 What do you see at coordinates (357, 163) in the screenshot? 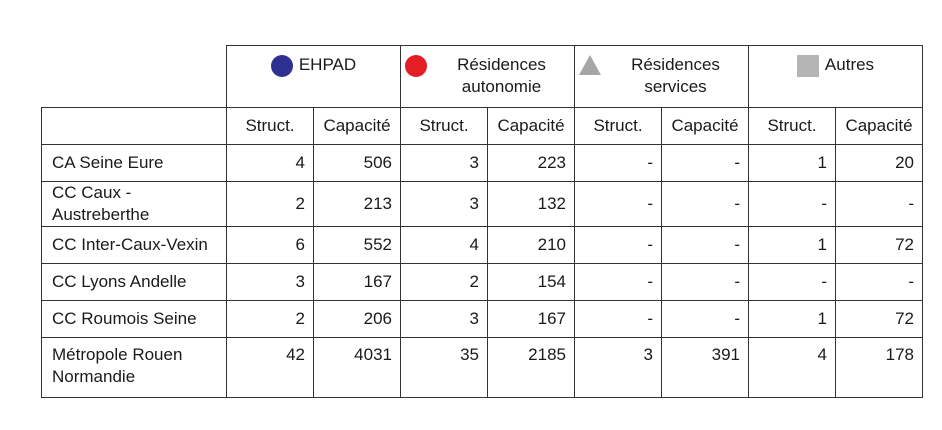
I see `value-cell: 506` at bounding box center [357, 163].